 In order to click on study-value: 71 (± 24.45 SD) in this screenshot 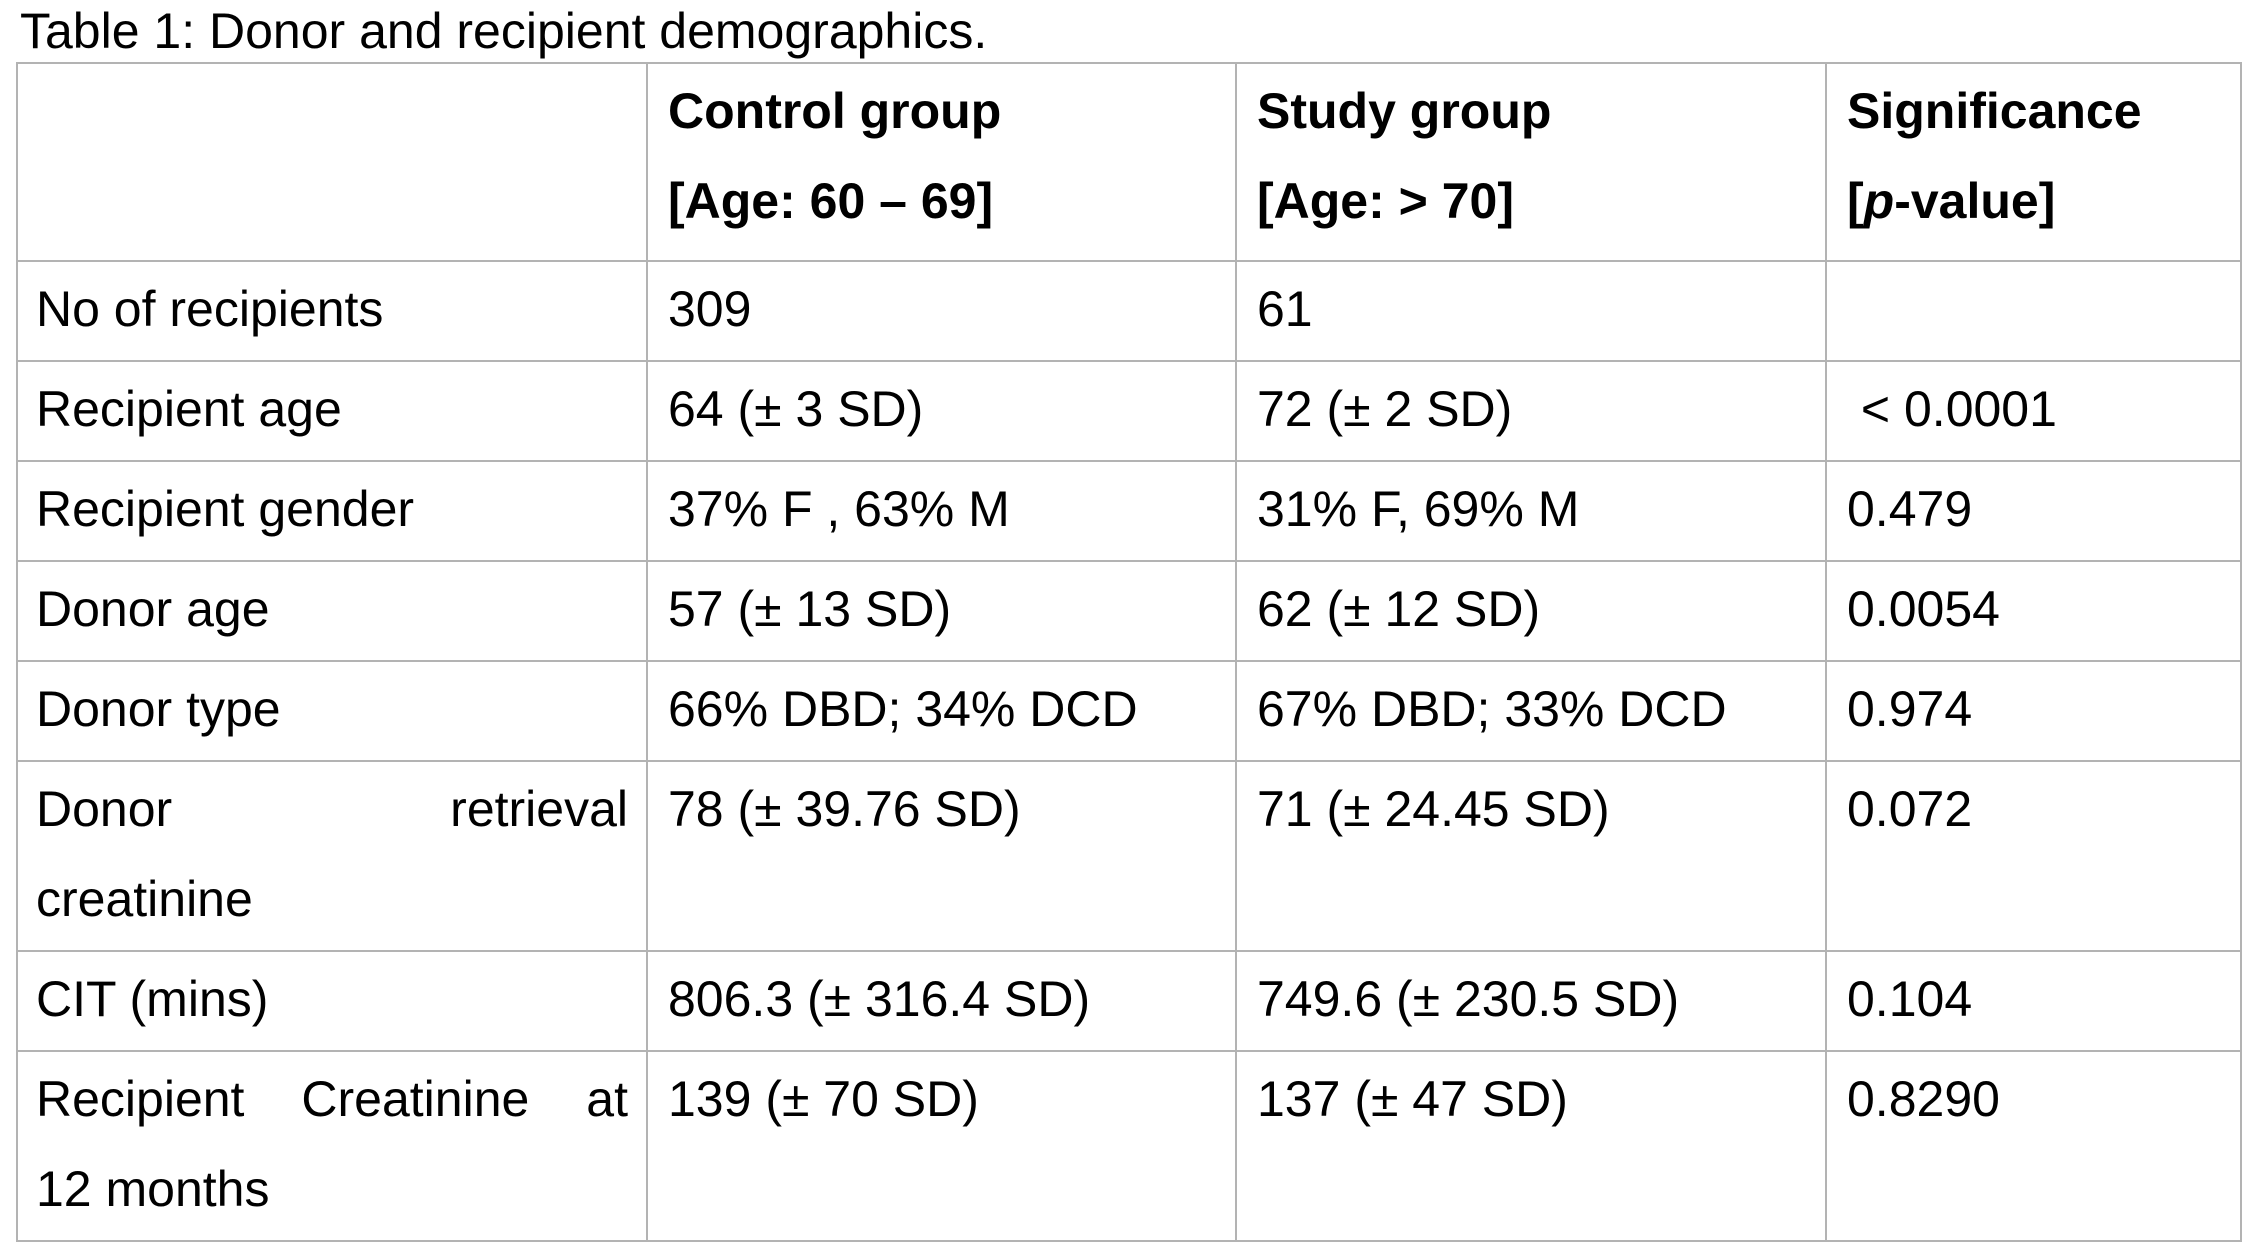, I will do `click(1531, 856)`.